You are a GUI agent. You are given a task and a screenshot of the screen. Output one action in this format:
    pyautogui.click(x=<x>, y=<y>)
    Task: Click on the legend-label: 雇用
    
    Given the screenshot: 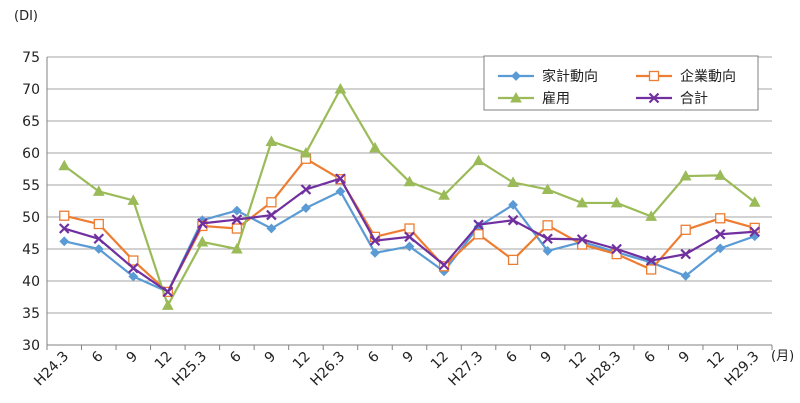 What is the action you would take?
    pyautogui.click(x=556, y=98)
    